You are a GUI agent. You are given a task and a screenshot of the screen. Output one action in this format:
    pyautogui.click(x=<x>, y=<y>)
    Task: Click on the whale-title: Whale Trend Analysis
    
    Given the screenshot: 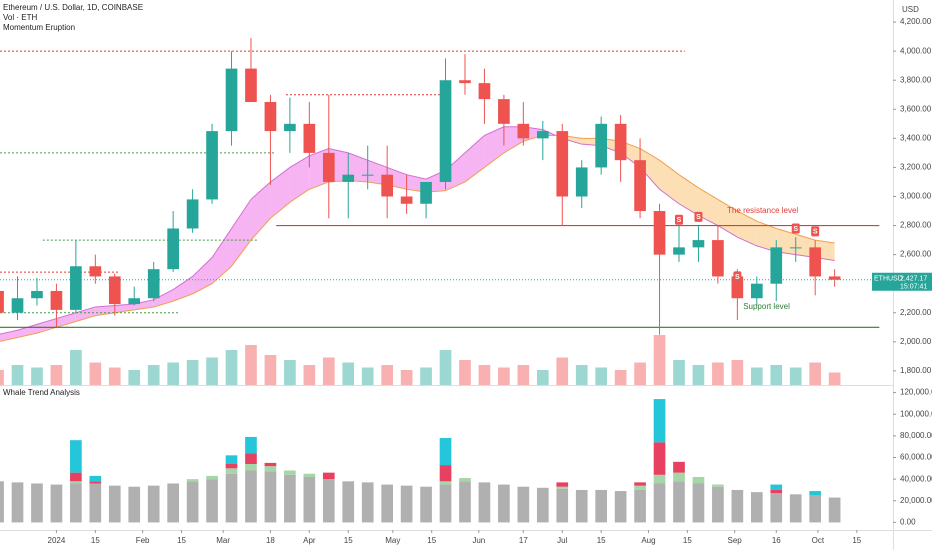 What is the action you would take?
    pyautogui.click(x=41, y=392)
    